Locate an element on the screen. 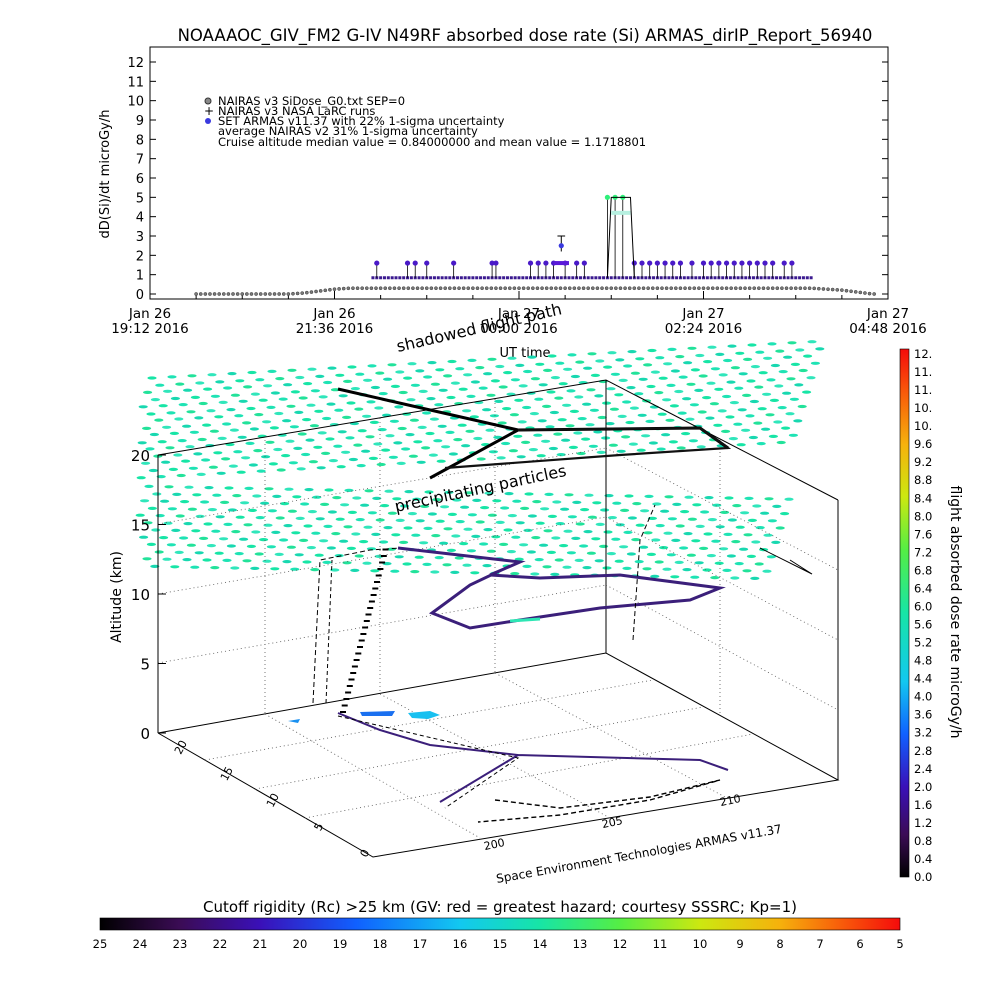 This screenshot has width=1000, height=1000. bottom-colorbar-tick-label: 10 is located at coordinates (700, 944).